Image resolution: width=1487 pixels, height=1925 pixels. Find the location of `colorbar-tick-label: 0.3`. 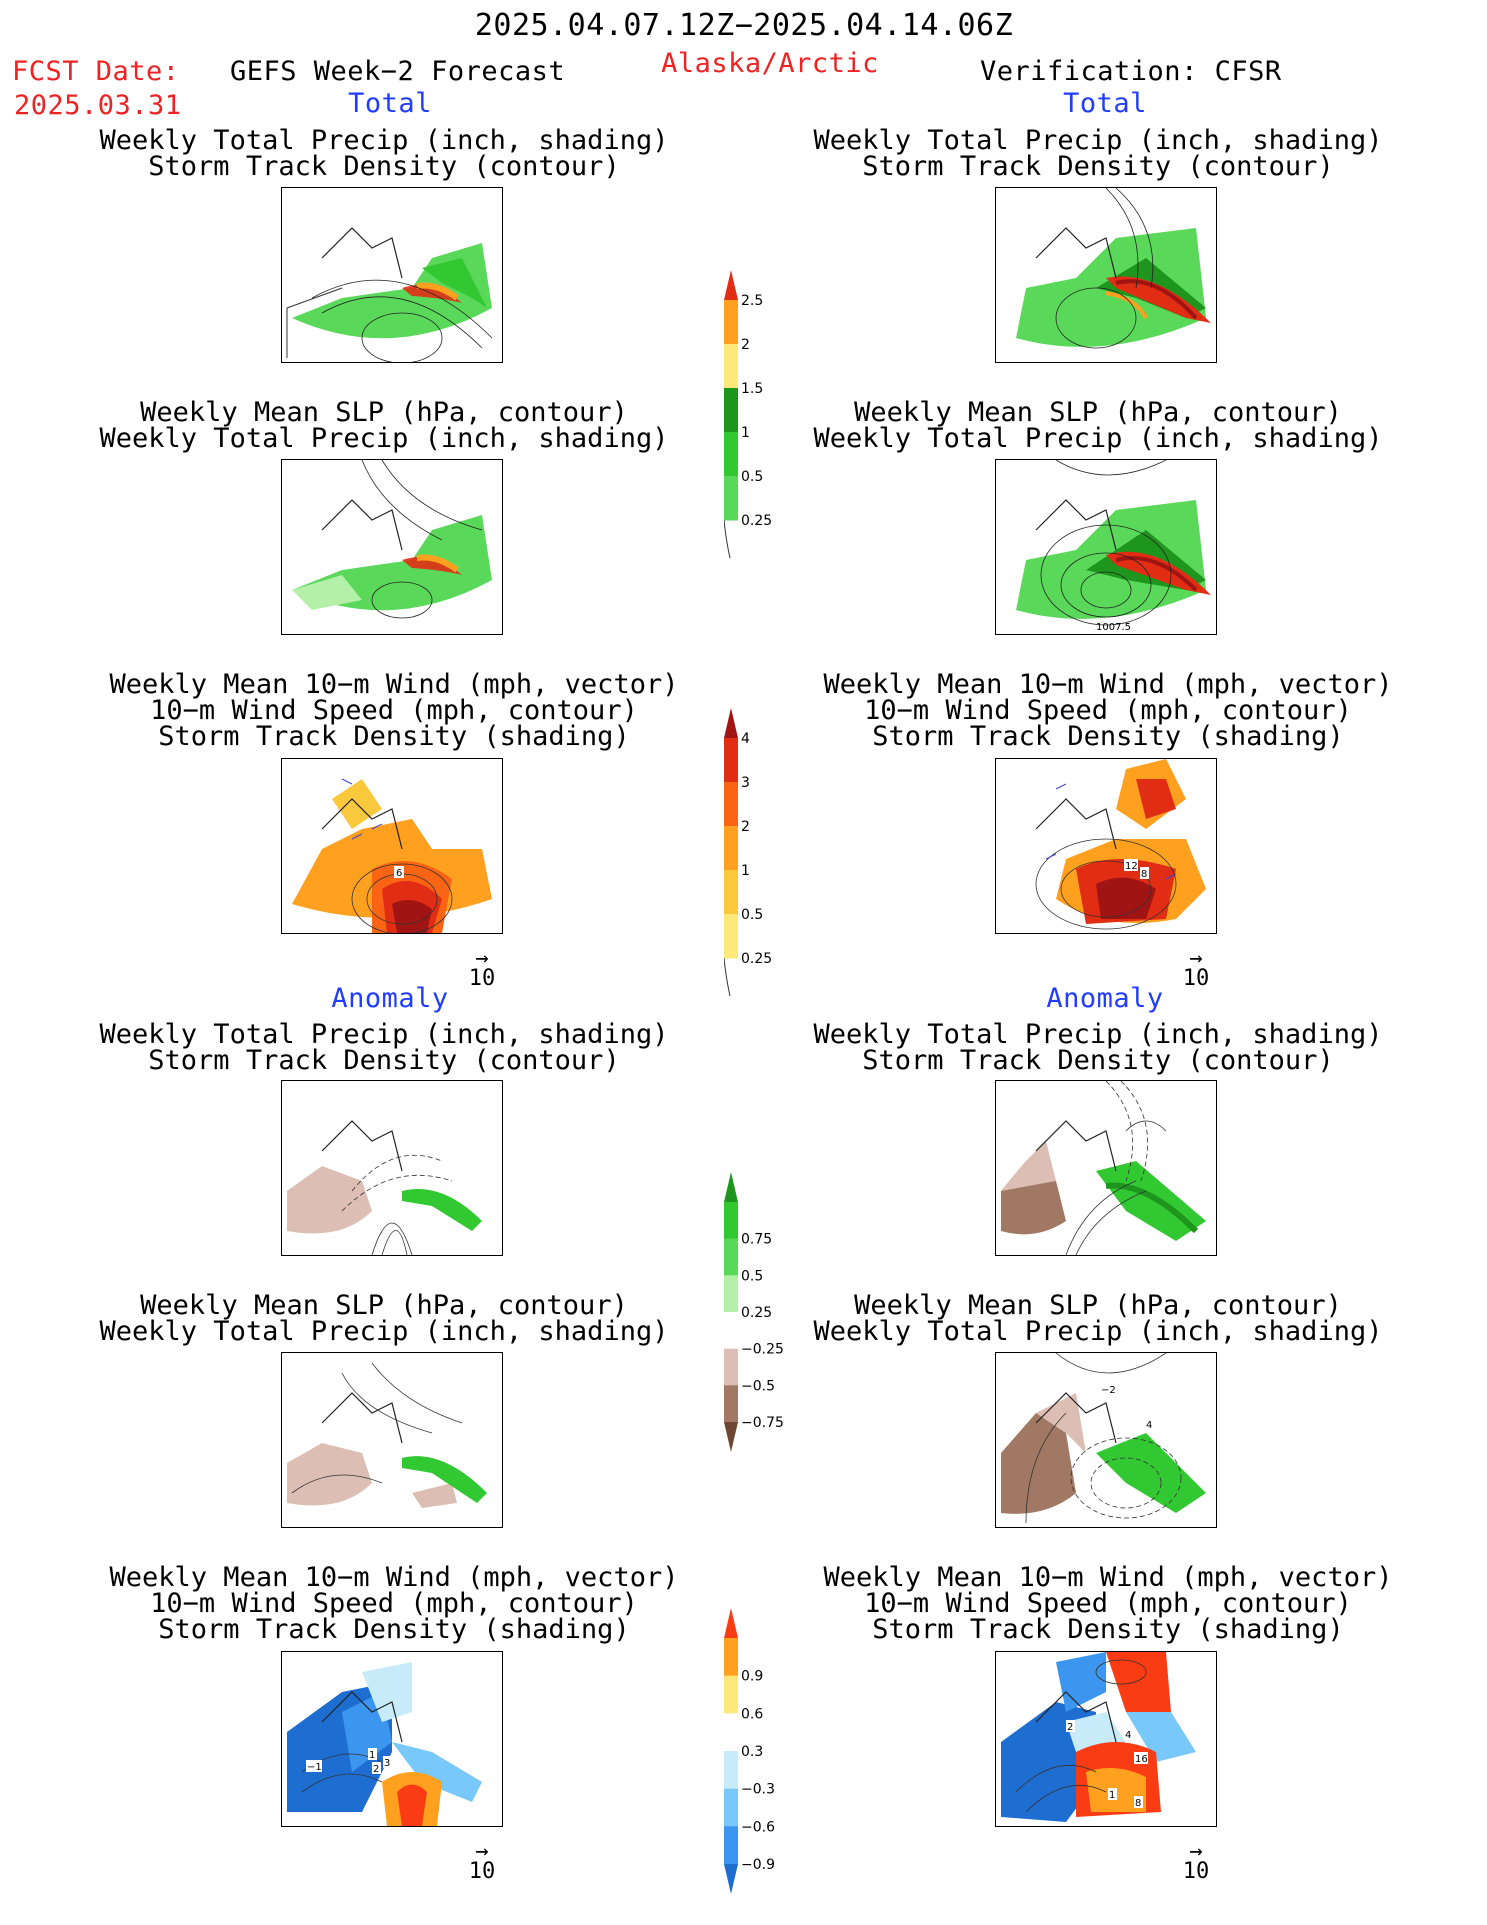

colorbar-tick-label: 0.3 is located at coordinates (752, 1752).